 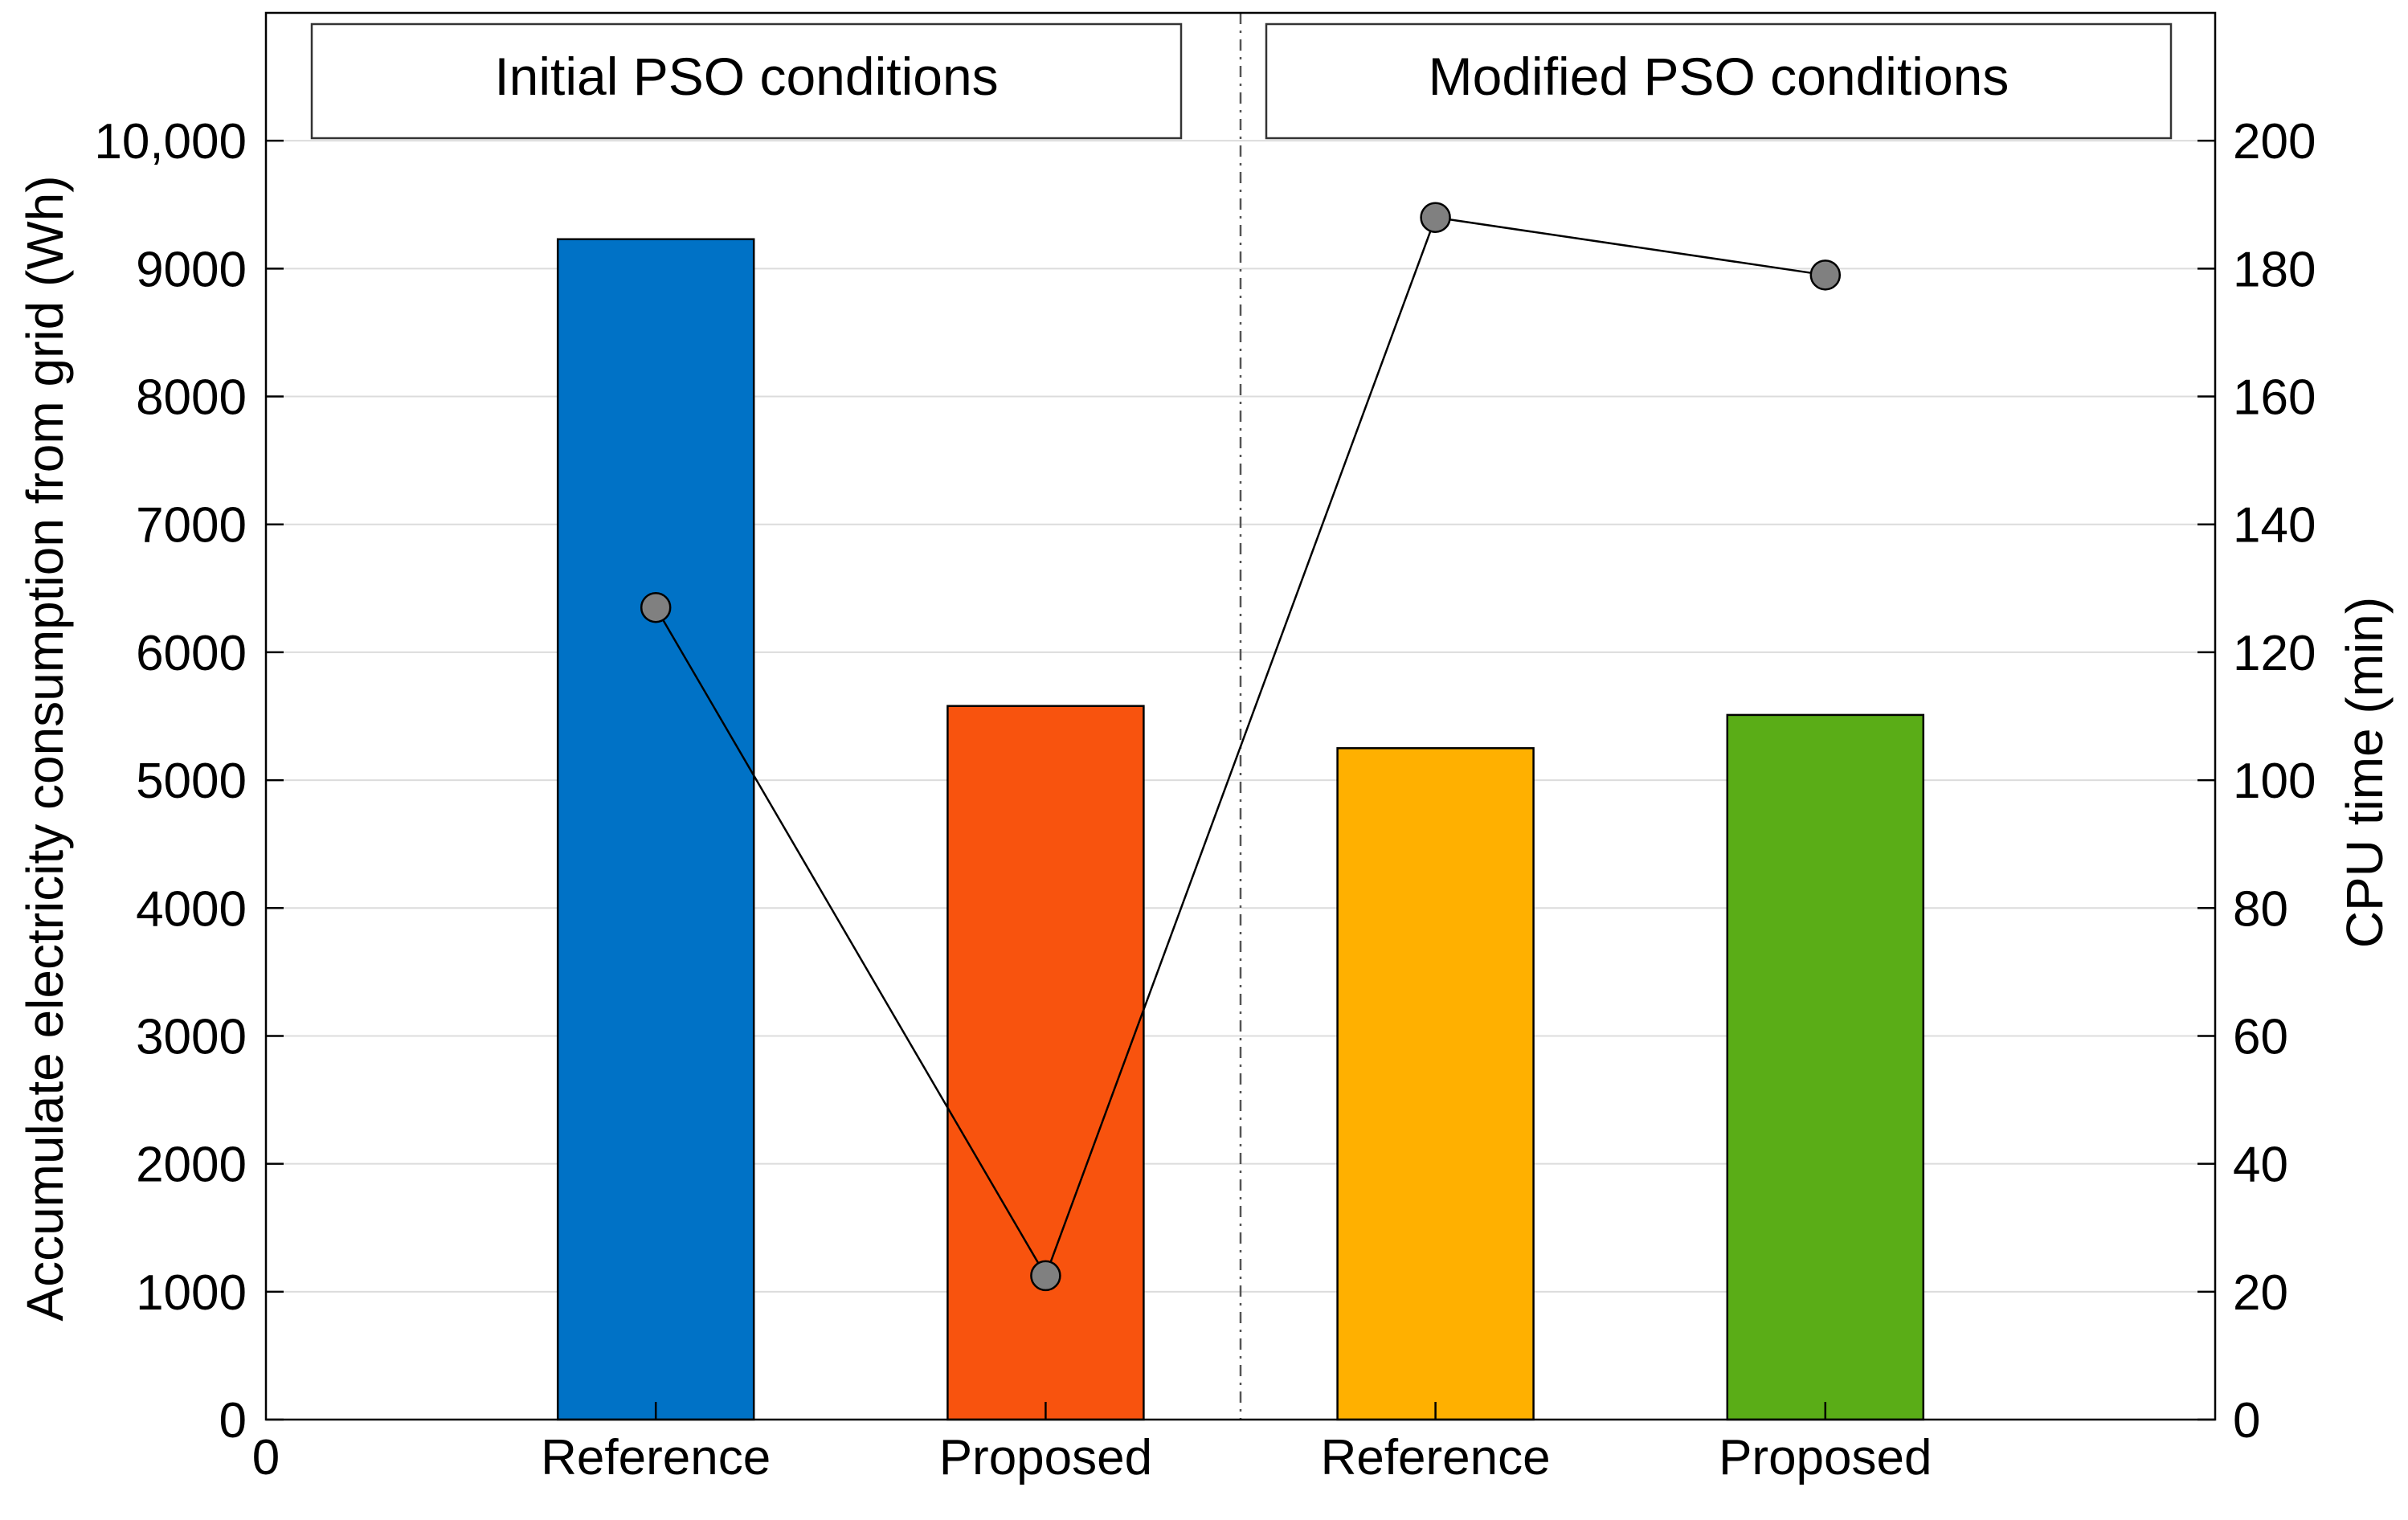 I want to click on x-tick-label-1: Proposed, so click(x=1045, y=1457).